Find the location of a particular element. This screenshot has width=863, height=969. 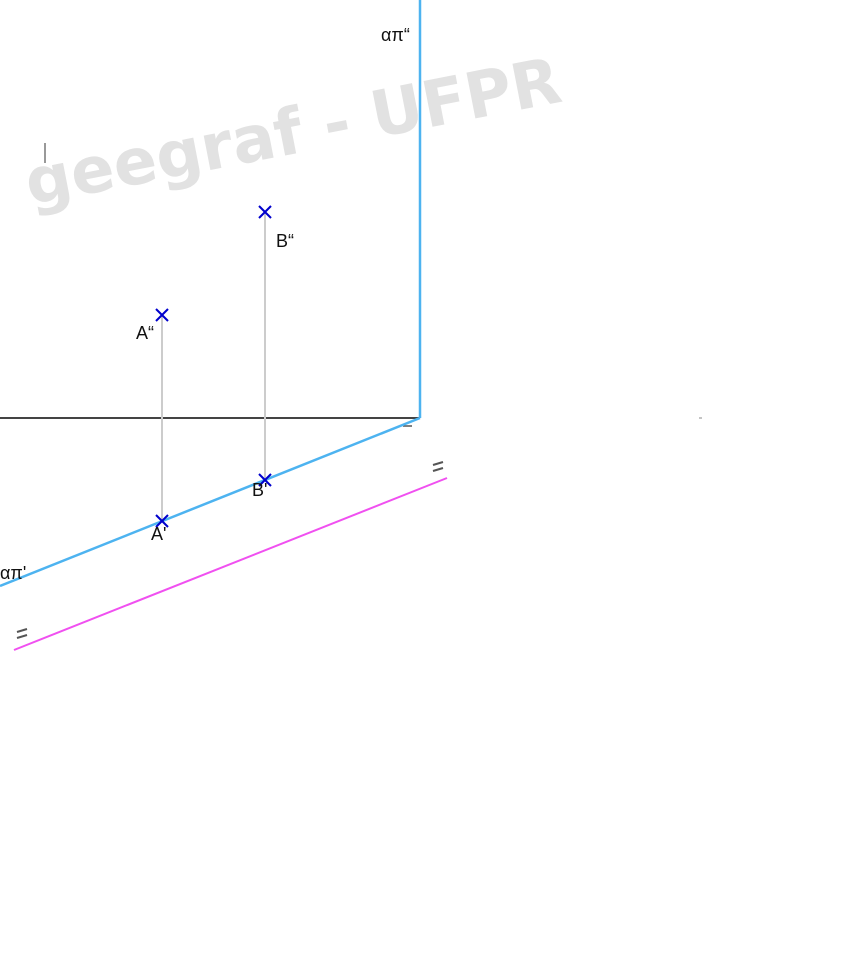

point-b-h-label: B' is located at coordinates (259, 490).